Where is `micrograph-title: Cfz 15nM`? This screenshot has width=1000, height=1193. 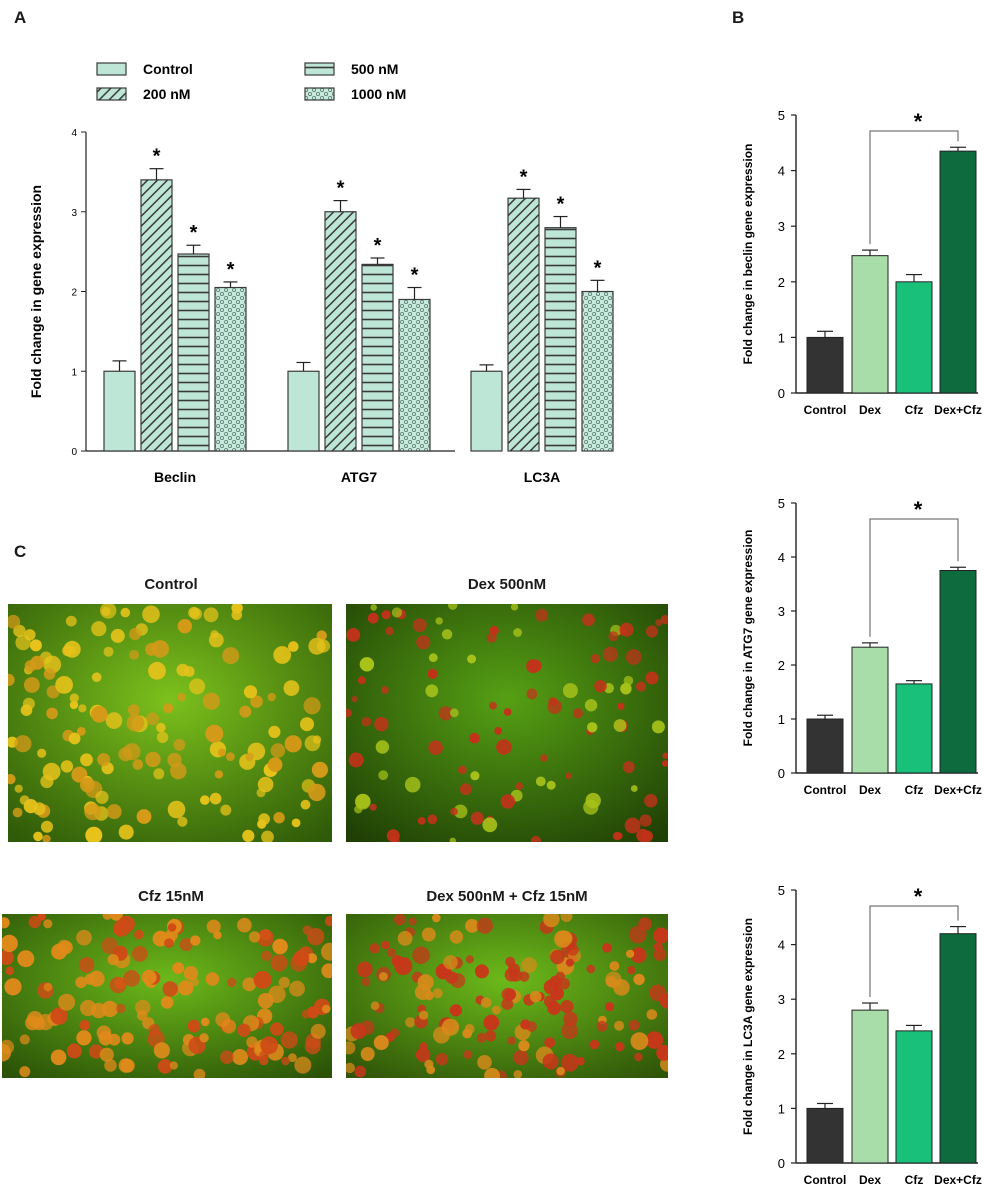
micrograph-title: Cfz 15nM is located at coordinates (171, 896).